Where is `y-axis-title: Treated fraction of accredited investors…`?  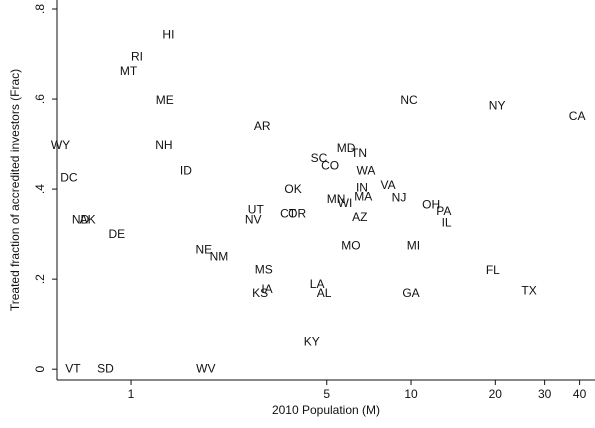 y-axis-title: Treated fraction of accredited investors… is located at coordinates (15, 190).